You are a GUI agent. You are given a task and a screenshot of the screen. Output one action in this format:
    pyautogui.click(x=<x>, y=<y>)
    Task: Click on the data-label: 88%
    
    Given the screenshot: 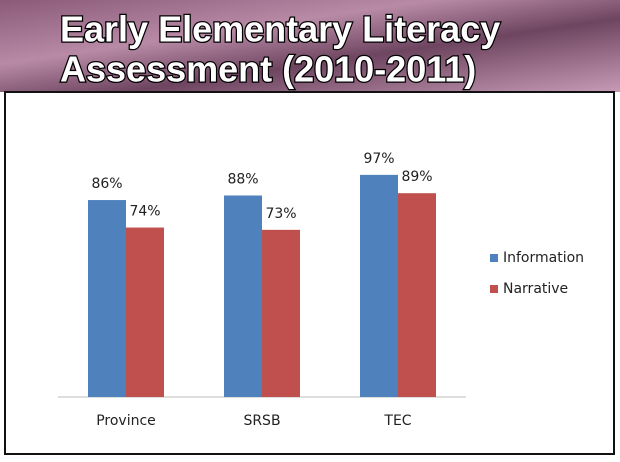 What is the action you would take?
    pyautogui.click(x=242, y=179)
    